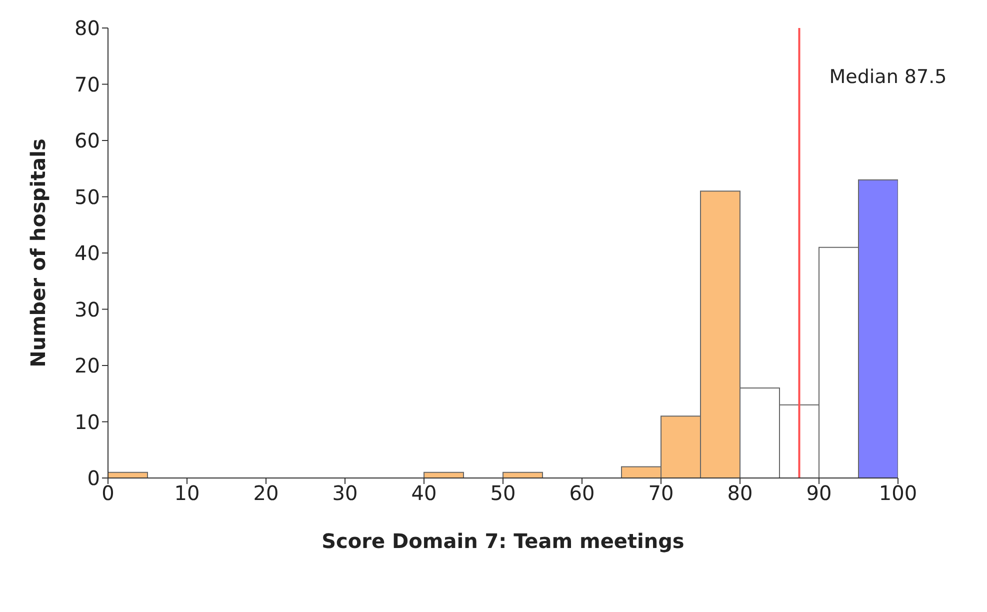  I want to click on y-tick-label: 70, so click(87, 84).